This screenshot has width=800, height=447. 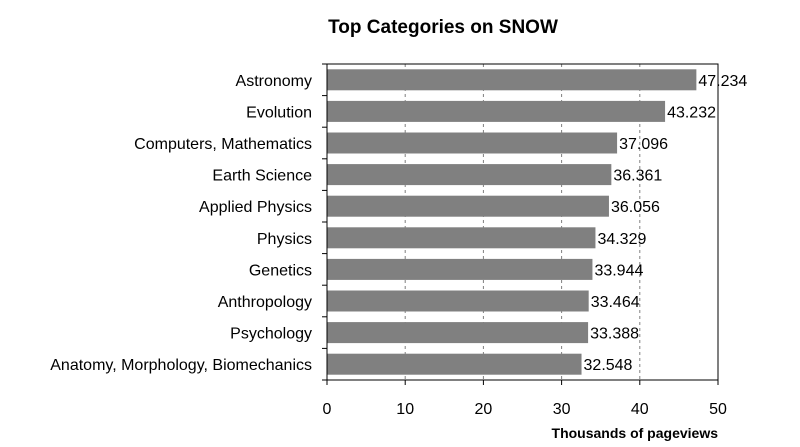 What do you see at coordinates (280, 270) in the screenshot?
I see `category-label: Genetics` at bounding box center [280, 270].